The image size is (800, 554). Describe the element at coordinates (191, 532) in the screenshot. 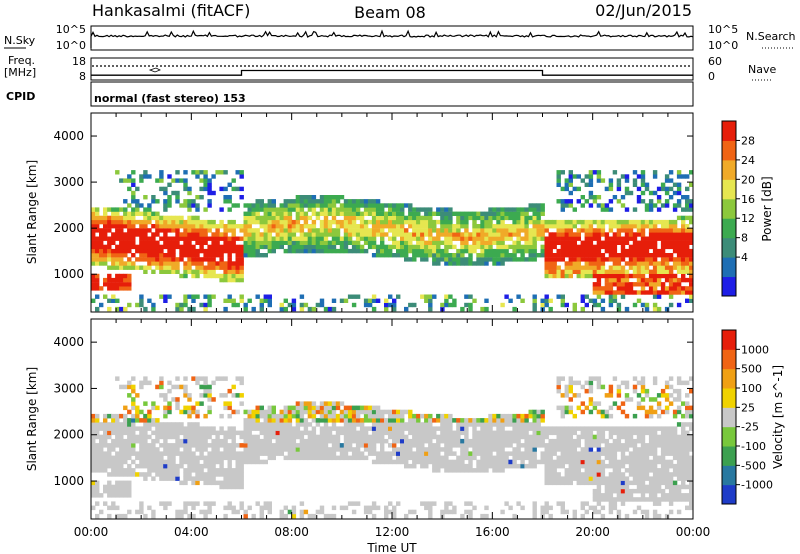

I see `time-tick-1: 04:00` at that location.